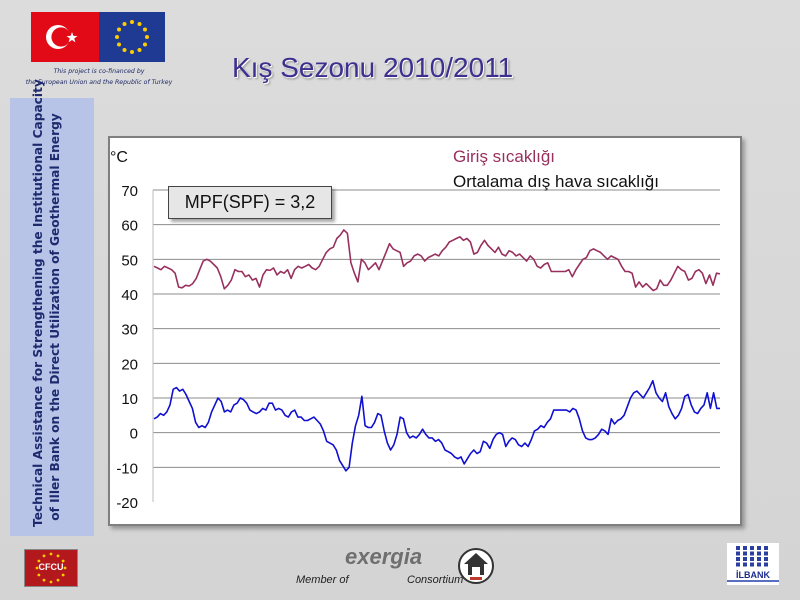 The width and height of the screenshot is (800, 600). I want to click on cfcu-logo: CFCU, so click(51, 568).